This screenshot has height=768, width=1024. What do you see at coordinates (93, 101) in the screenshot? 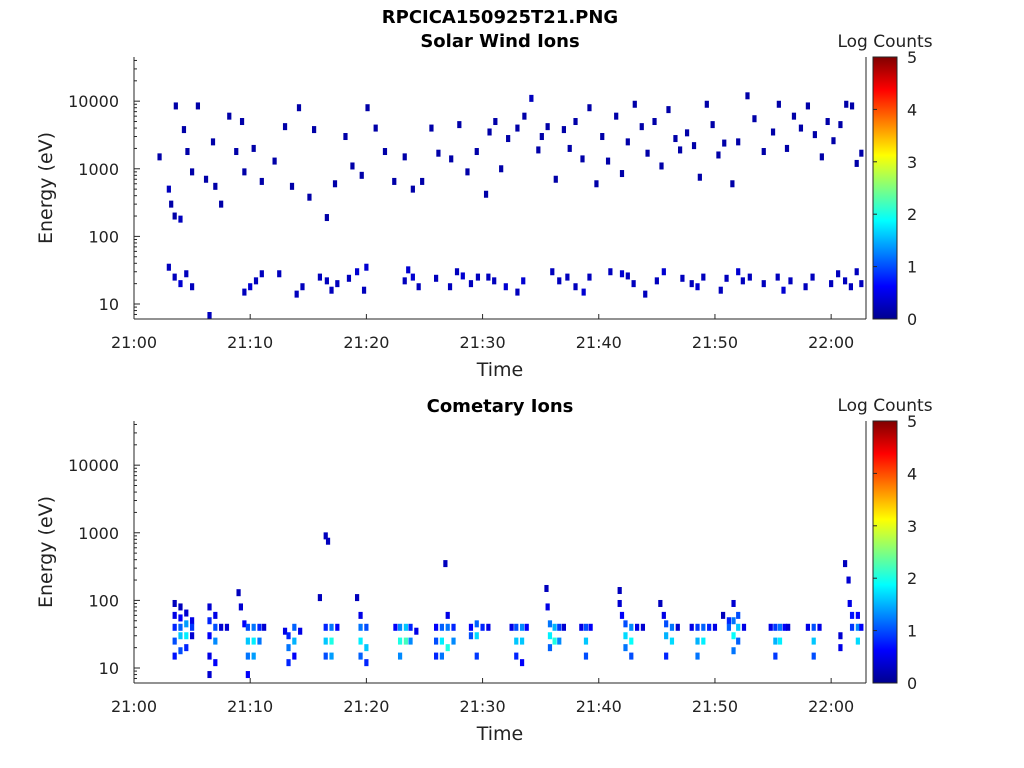
I see `y-tick-label: 10000` at bounding box center [93, 101].